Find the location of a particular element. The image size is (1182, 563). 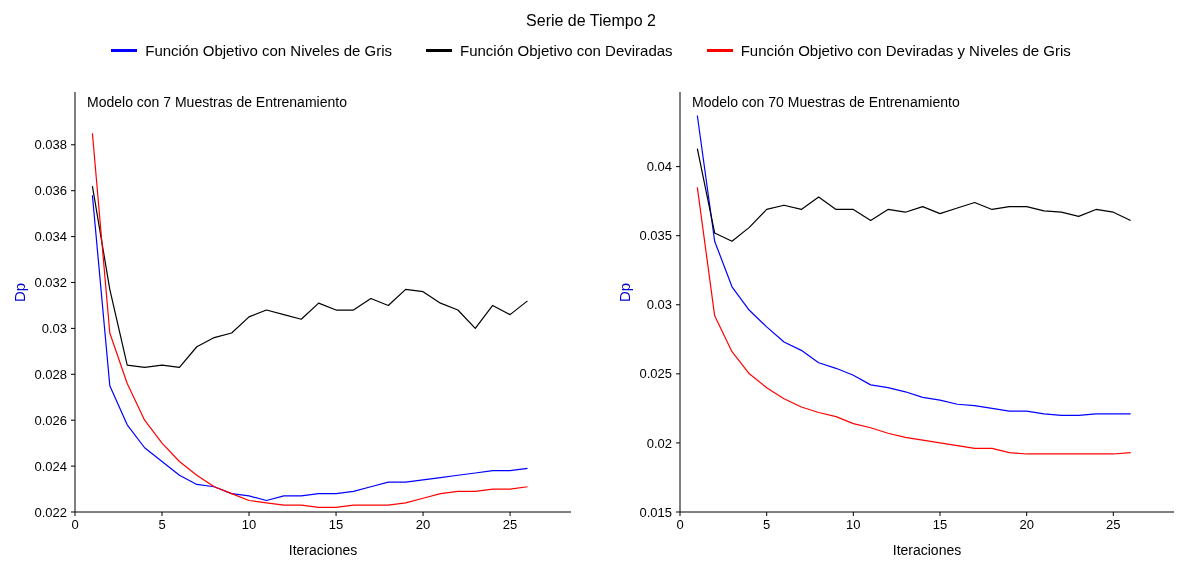

y-tick-label: 0.024 is located at coordinates (50, 466).